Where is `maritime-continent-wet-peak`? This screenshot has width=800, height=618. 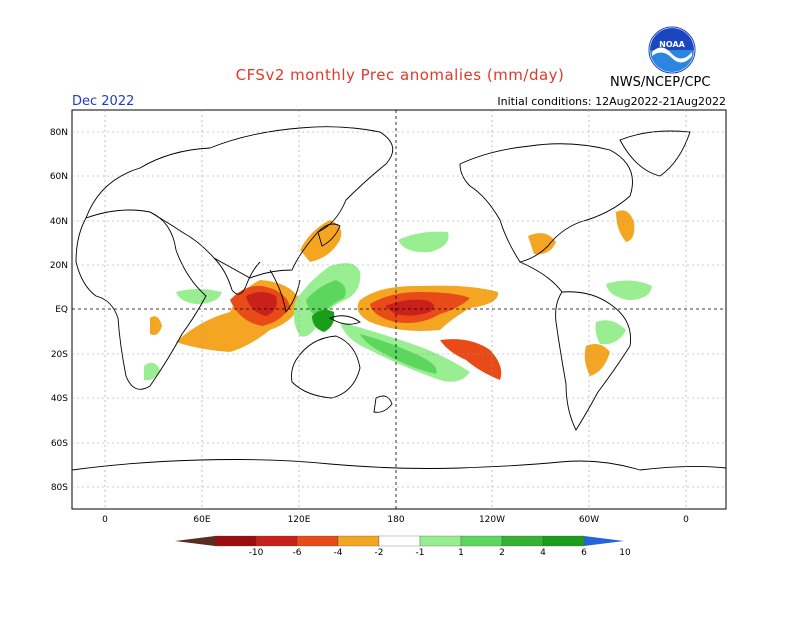 maritime-continent-wet-peak is located at coordinates (323, 320).